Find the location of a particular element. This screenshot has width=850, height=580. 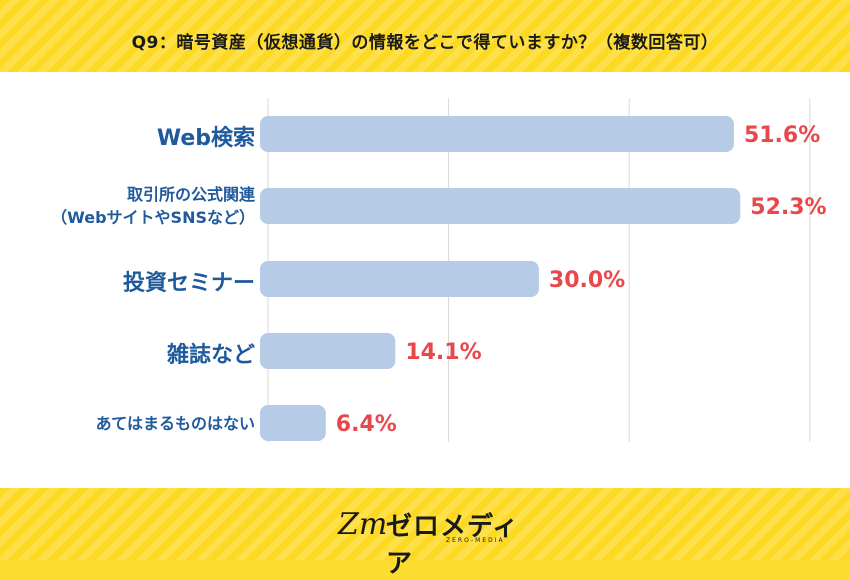

footer-band is located at coordinates (425, 524).